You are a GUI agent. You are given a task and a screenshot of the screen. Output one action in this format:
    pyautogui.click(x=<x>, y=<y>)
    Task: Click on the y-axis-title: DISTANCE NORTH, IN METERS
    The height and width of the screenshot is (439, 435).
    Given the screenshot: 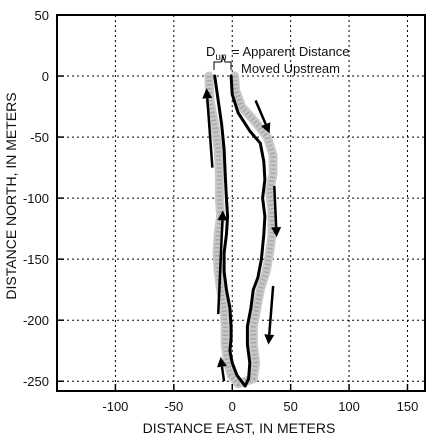 What is the action you would take?
    pyautogui.click(x=11, y=195)
    